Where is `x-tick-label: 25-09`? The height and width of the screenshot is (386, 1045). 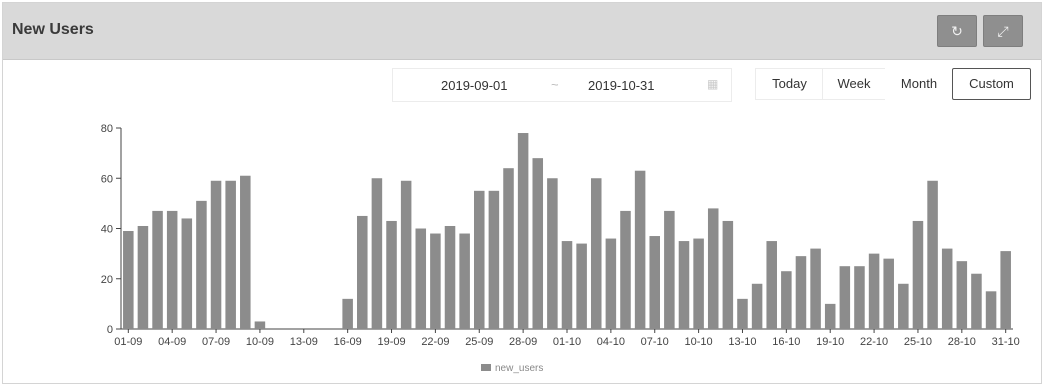
x-tick-label: 25-09 is located at coordinates (479, 342).